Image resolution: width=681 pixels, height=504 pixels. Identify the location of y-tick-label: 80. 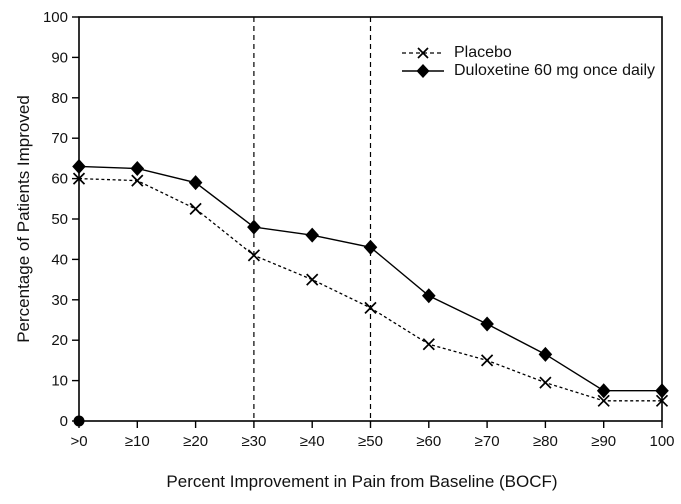
(59, 98).